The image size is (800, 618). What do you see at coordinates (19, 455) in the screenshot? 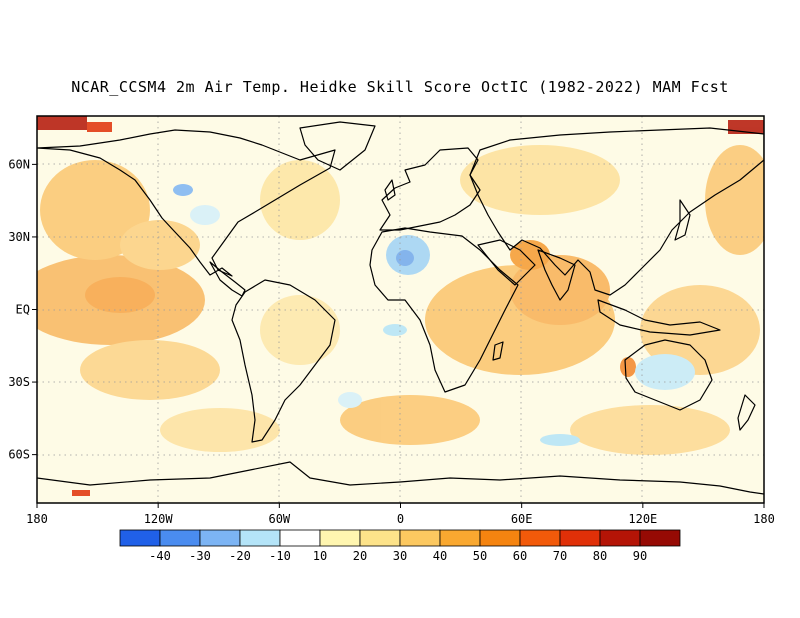
I see `lat-tick-label: 60S` at bounding box center [19, 455].